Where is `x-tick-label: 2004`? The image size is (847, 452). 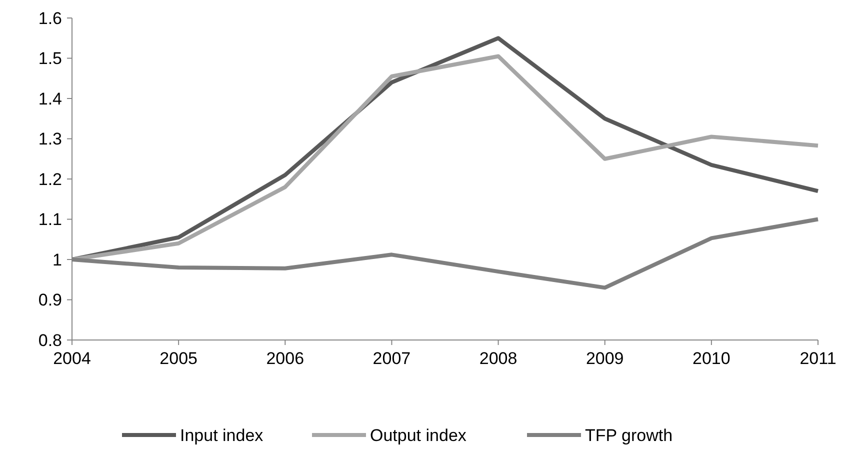
x-tick-label: 2004 is located at coordinates (72, 358).